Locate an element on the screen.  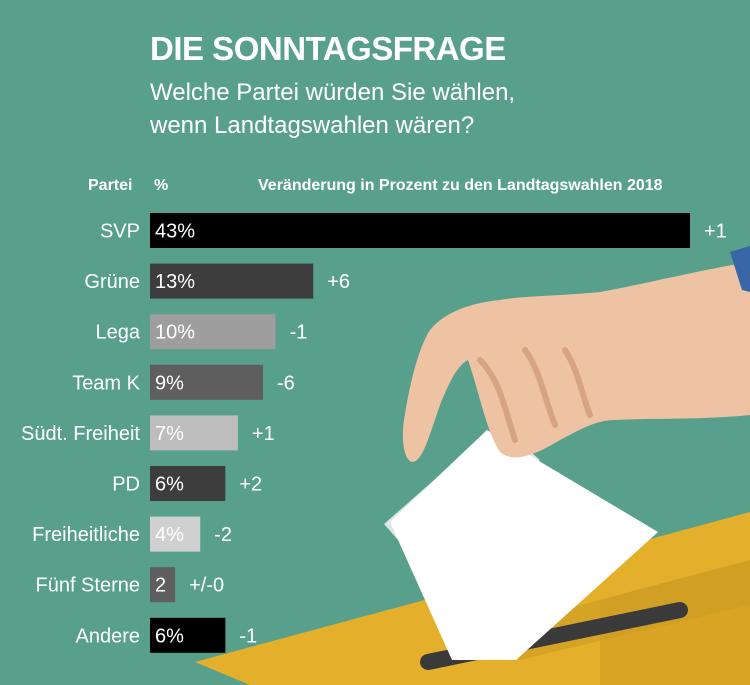
value-label-6: 4% is located at coordinates (169, 535).